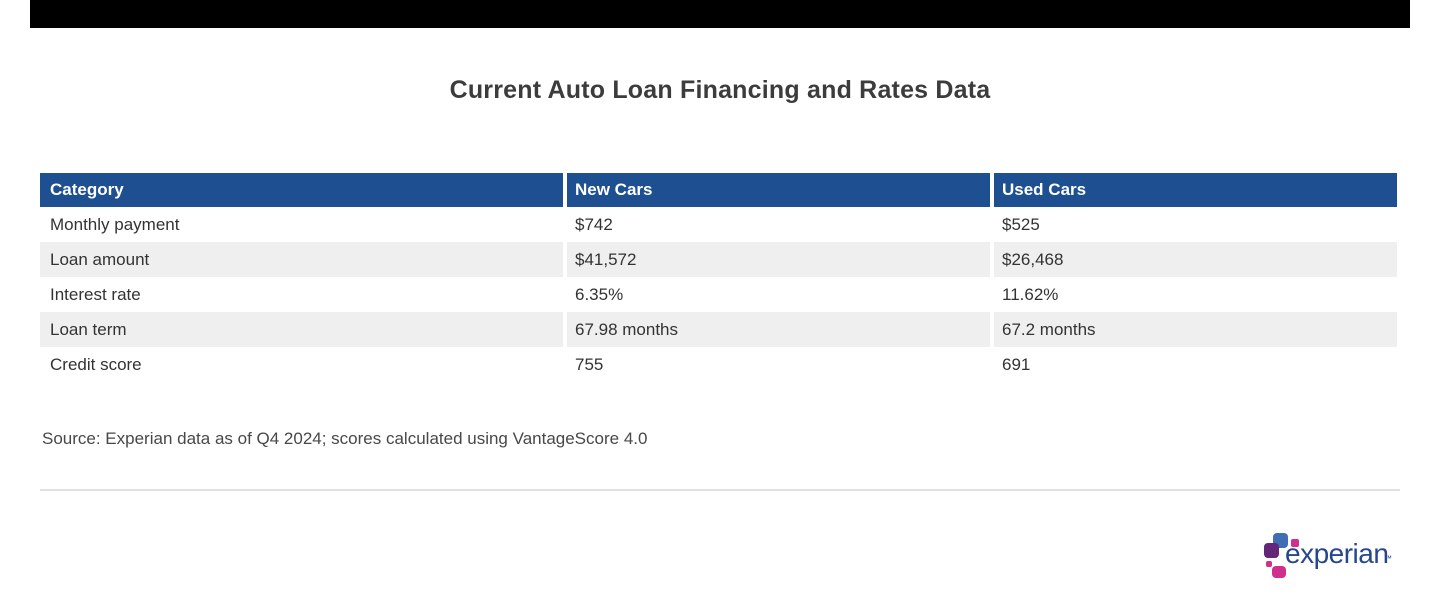  I want to click on logo-block-pink-dot-icon, so click(1269, 564).